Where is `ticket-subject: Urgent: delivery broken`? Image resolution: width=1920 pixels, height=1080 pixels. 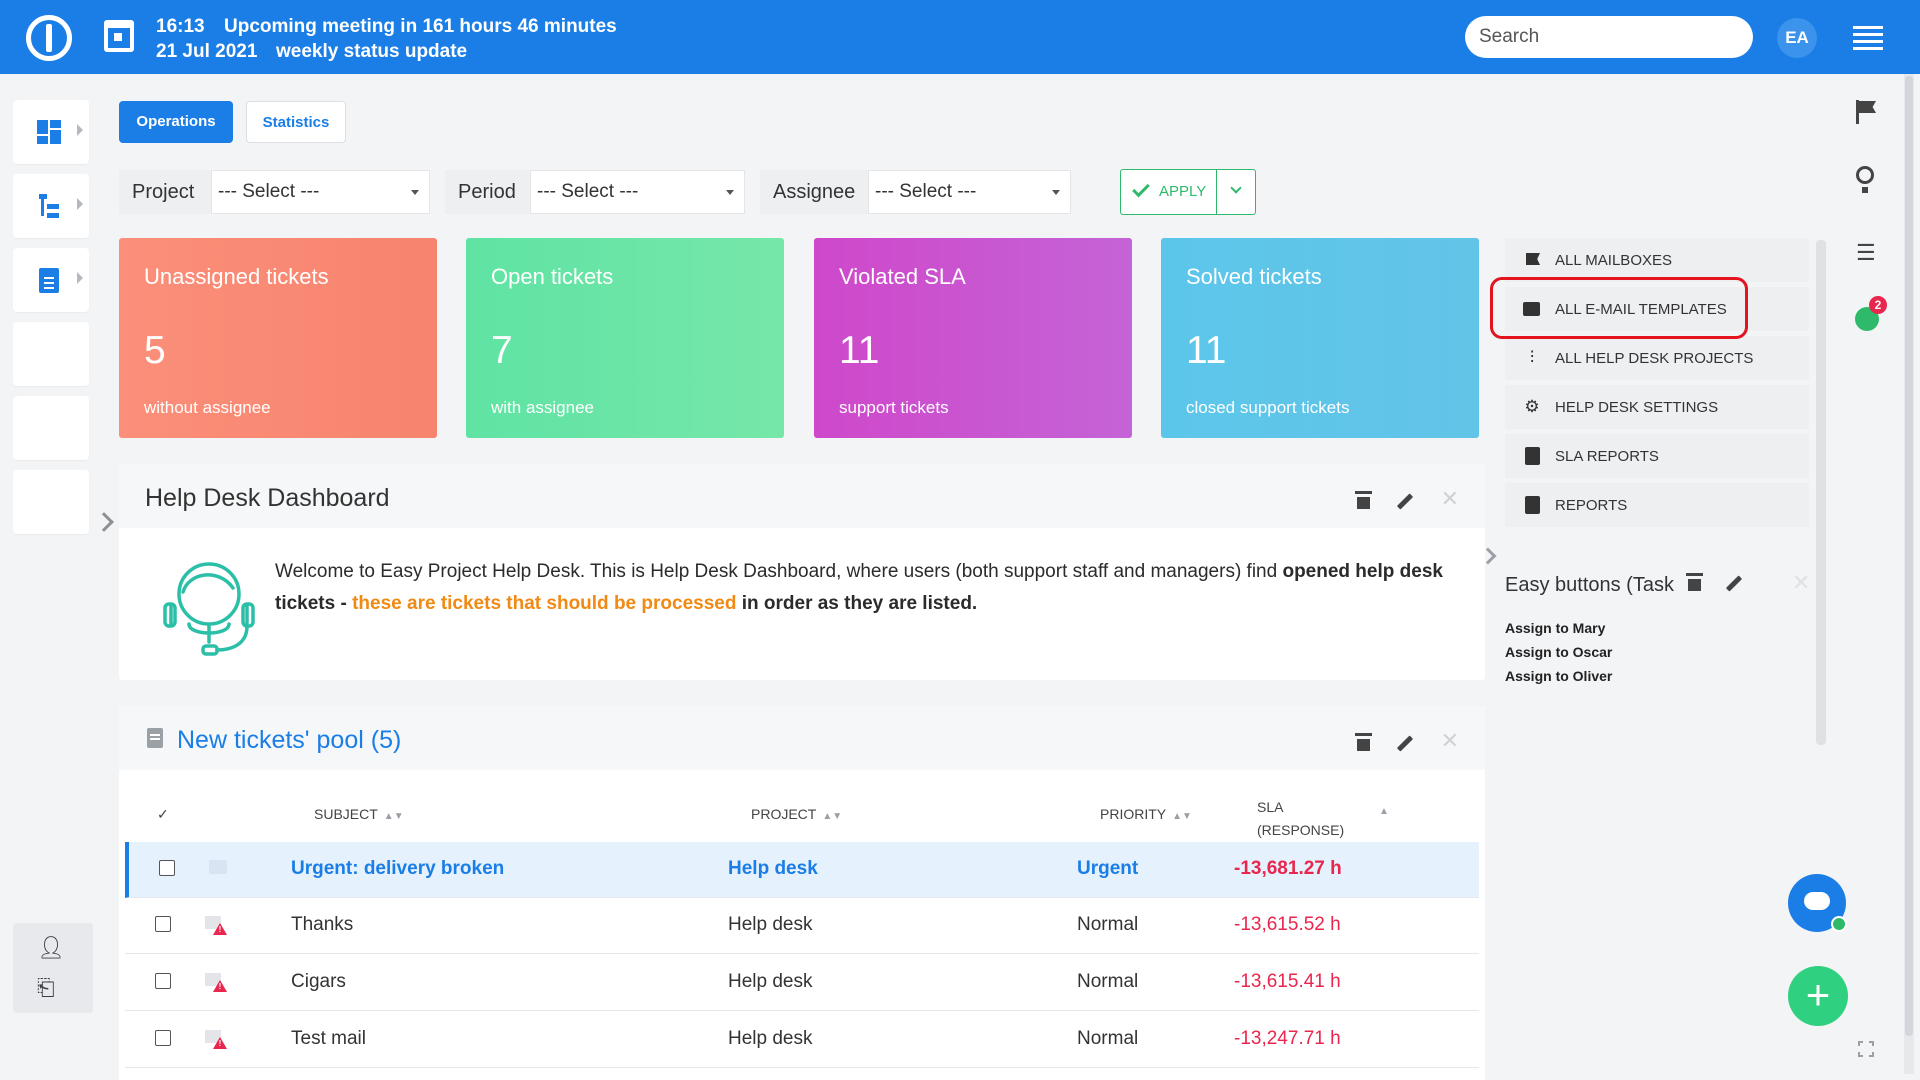 ticket-subject: Urgent: delivery broken is located at coordinates (398, 868).